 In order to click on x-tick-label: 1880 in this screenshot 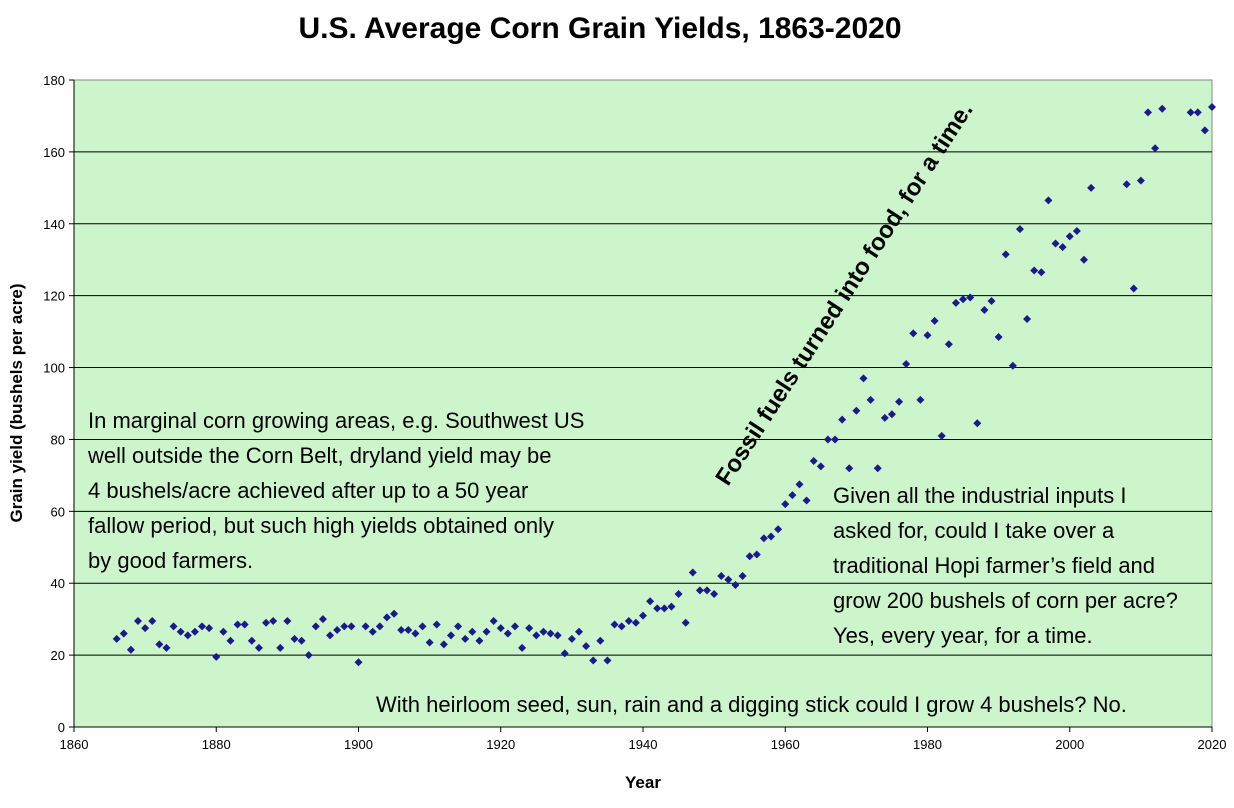, I will do `click(216, 744)`.